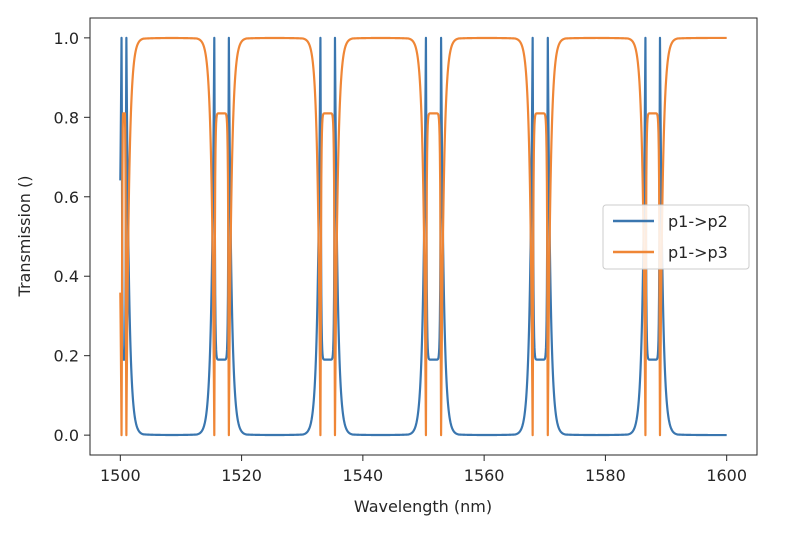 The width and height of the screenshot is (788, 536). I want to click on y-tick-label: 0.8, so click(66, 117).